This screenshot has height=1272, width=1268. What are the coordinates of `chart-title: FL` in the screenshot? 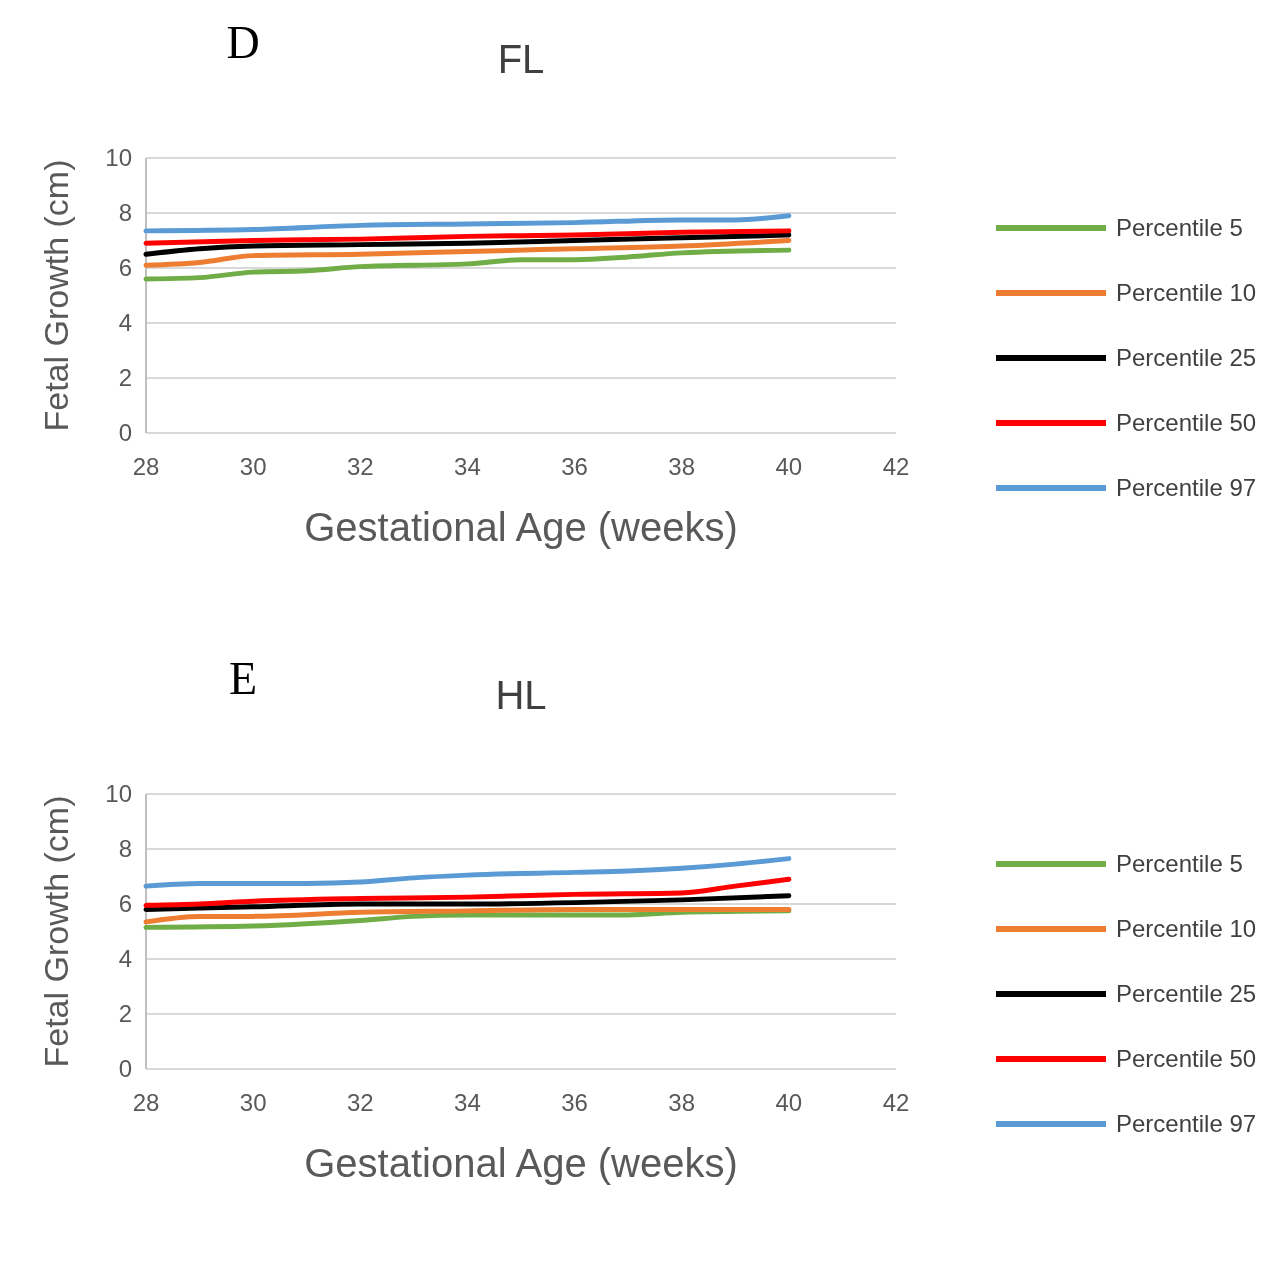 It's located at (521, 59).